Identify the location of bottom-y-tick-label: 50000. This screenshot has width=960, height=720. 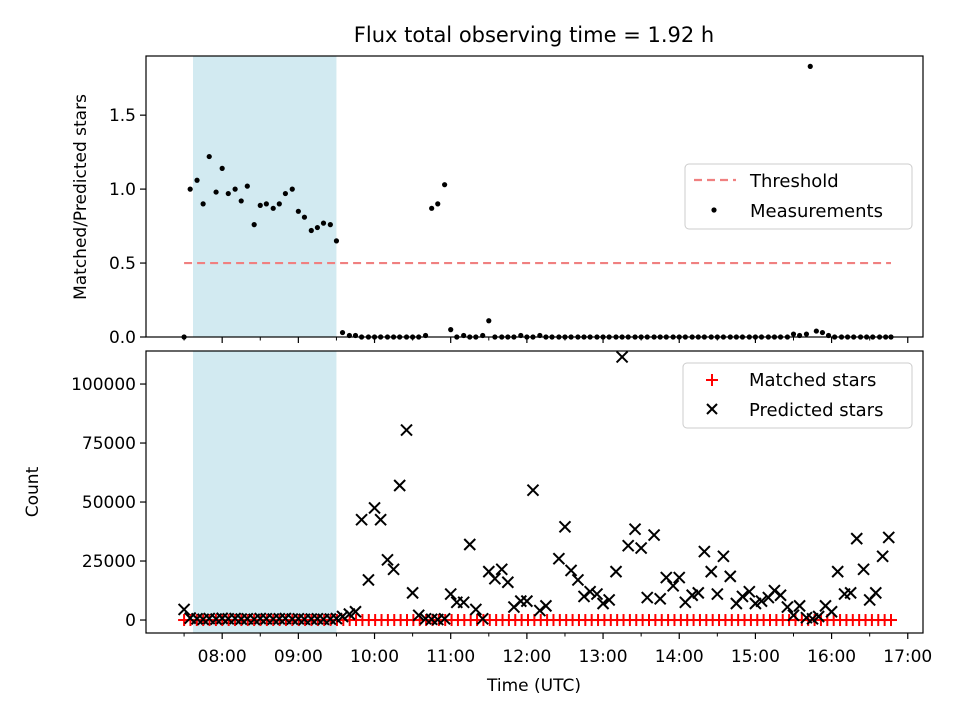
(109, 503).